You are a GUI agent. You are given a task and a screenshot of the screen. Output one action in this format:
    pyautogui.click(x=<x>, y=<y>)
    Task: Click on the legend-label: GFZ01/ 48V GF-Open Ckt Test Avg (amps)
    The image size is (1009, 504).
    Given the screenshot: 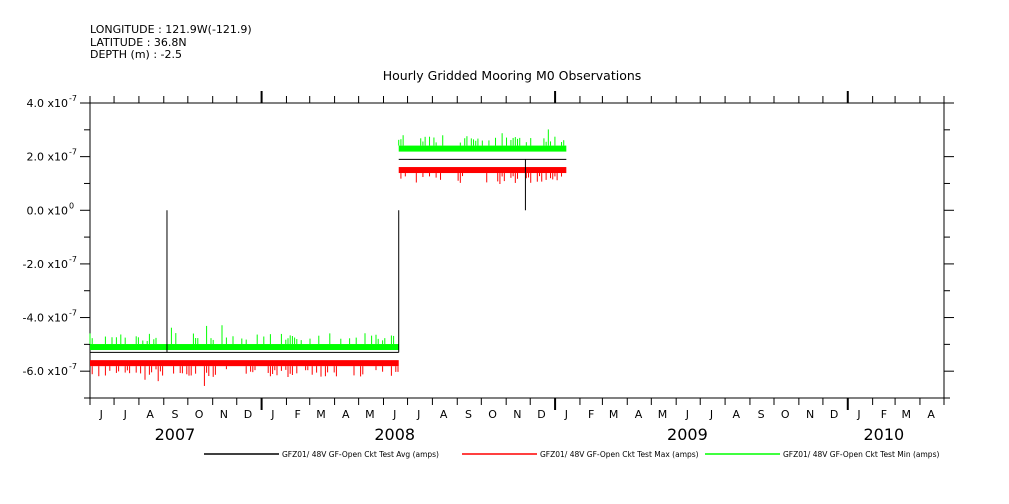 What is the action you would take?
    pyautogui.click(x=360, y=454)
    